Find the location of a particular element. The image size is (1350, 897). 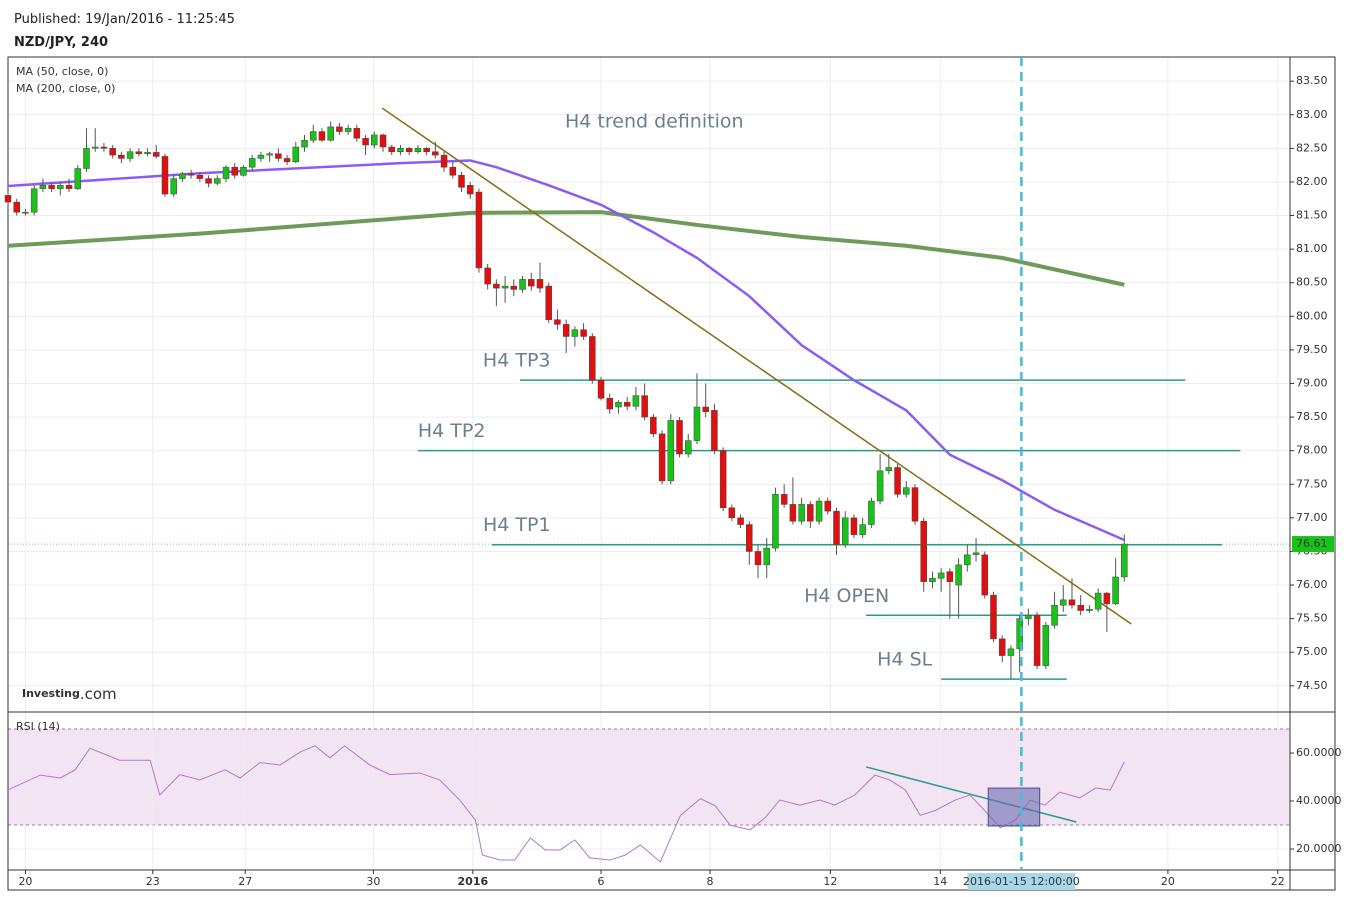

logo-suffix: .com is located at coordinates (98, 694).